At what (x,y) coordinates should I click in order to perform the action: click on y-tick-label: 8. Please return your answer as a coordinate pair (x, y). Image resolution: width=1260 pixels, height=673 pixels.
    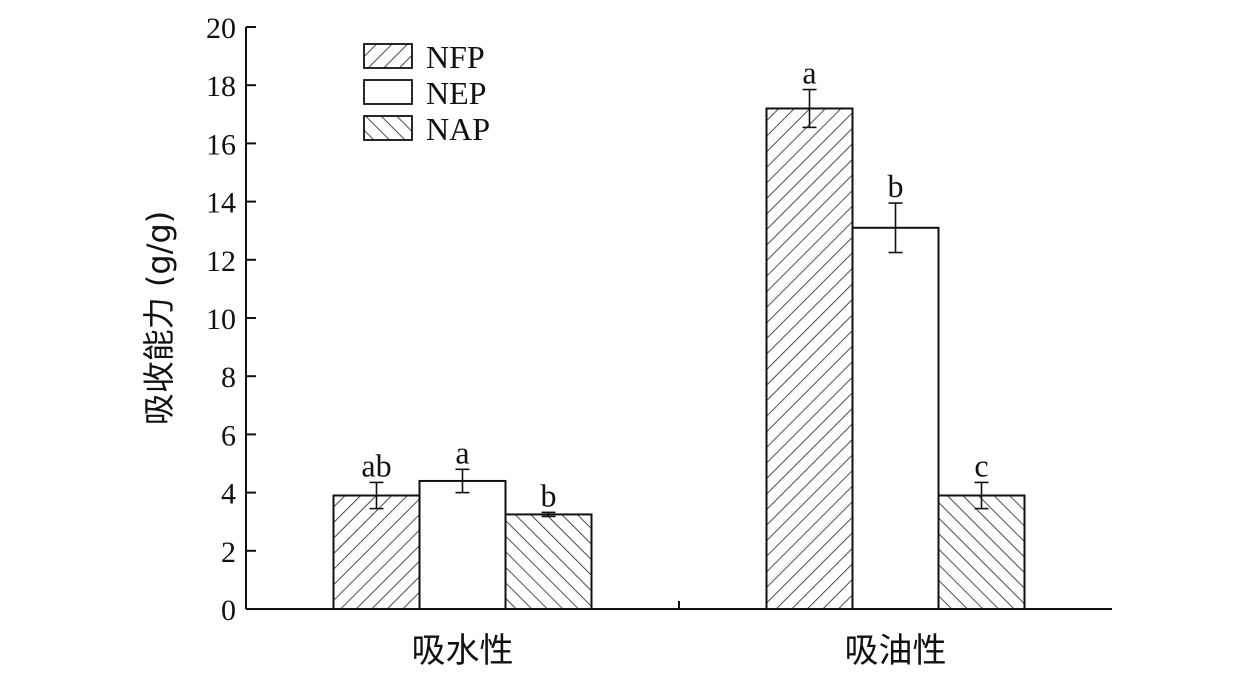
    Looking at the image, I should click on (228, 377).